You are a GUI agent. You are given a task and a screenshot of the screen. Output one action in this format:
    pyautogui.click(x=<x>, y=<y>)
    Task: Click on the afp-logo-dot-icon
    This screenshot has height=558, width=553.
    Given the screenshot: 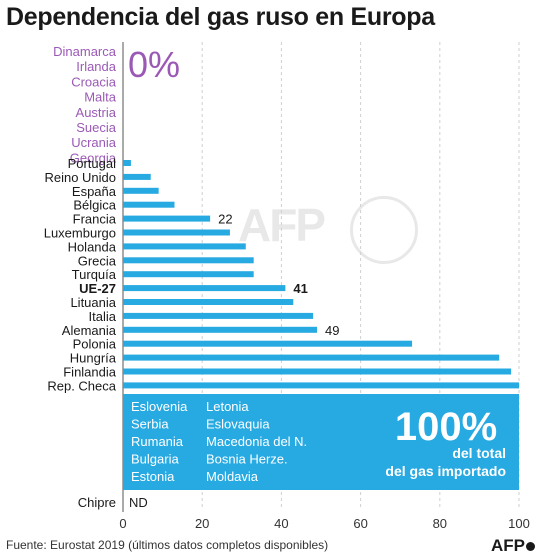 What is the action you would take?
    pyautogui.click(x=530, y=547)
    